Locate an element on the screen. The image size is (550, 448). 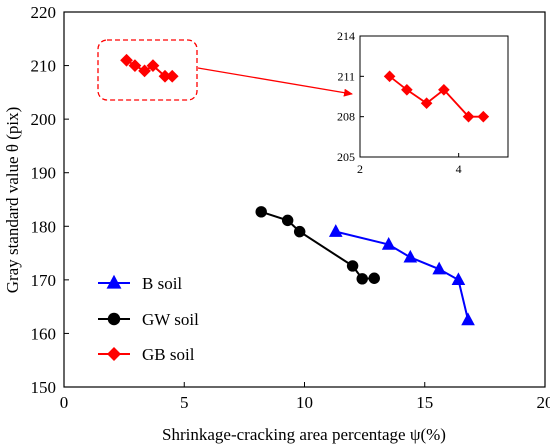
legend-label: B soil is located at coordinates (162, 283).